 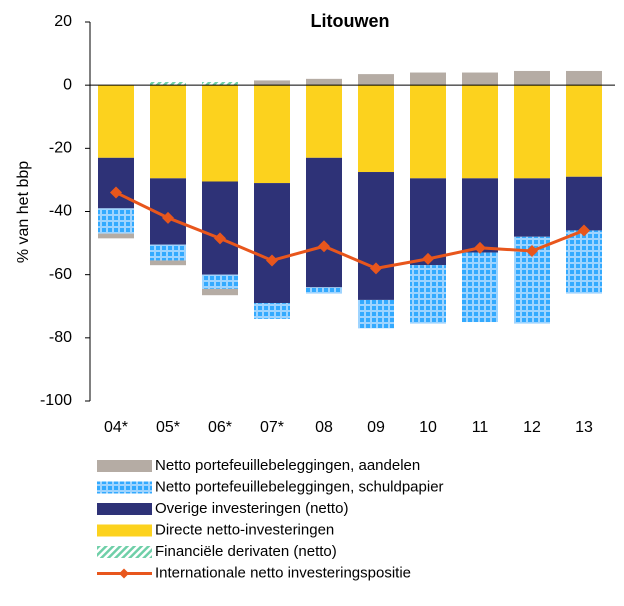 What do you see at coordinates (324, 427) in the screenshot?
I see `x-tick-label: 08` at bounding box center [324, 427].